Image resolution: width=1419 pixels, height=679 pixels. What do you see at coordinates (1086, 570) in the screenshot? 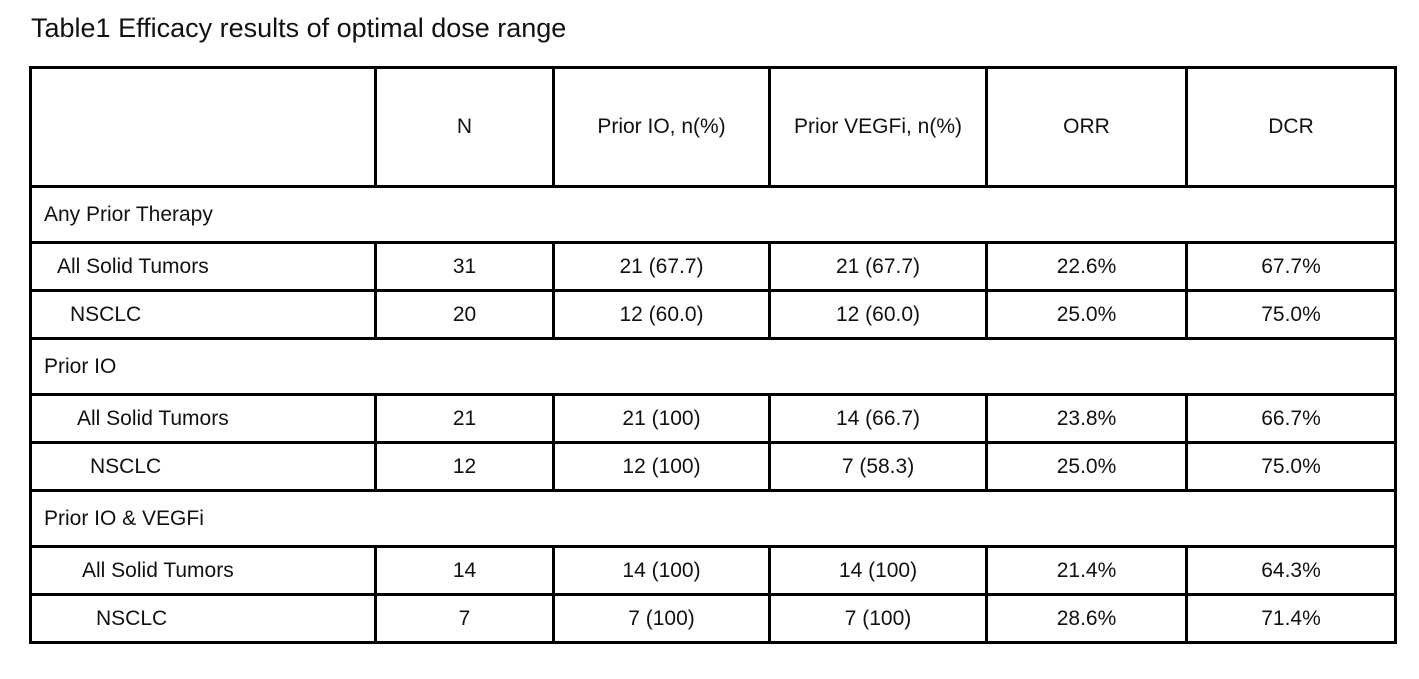
I see `cell-orr: 21.4%` at bounding box center [1086, 570].